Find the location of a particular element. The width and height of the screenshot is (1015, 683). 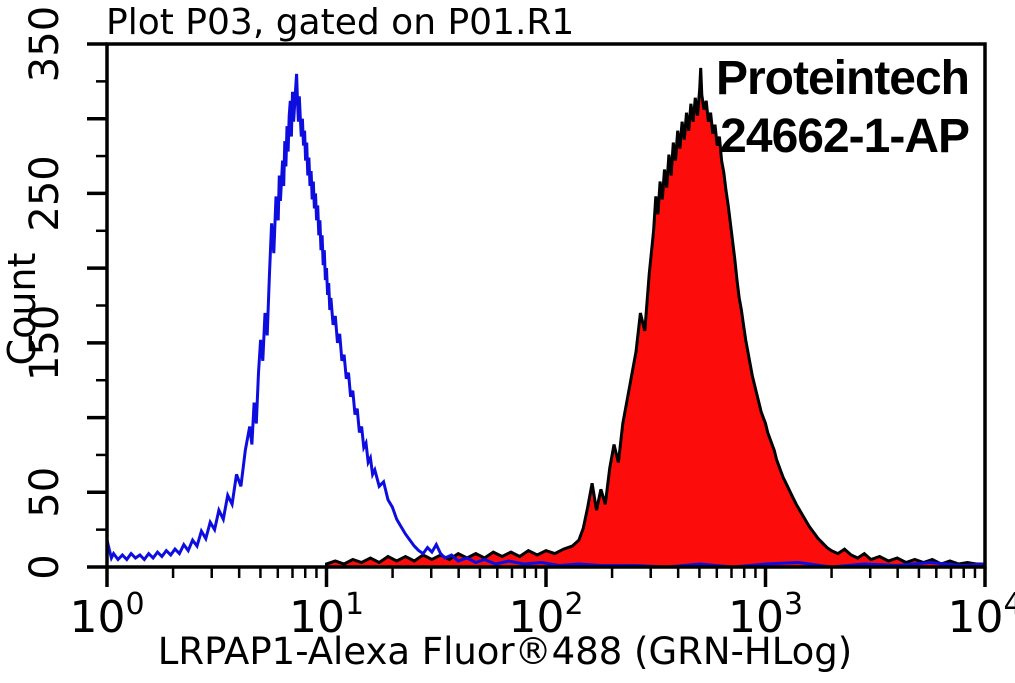

plot-title: Plot P03, gated on P01.R1 is located at coordinates (340, 22).